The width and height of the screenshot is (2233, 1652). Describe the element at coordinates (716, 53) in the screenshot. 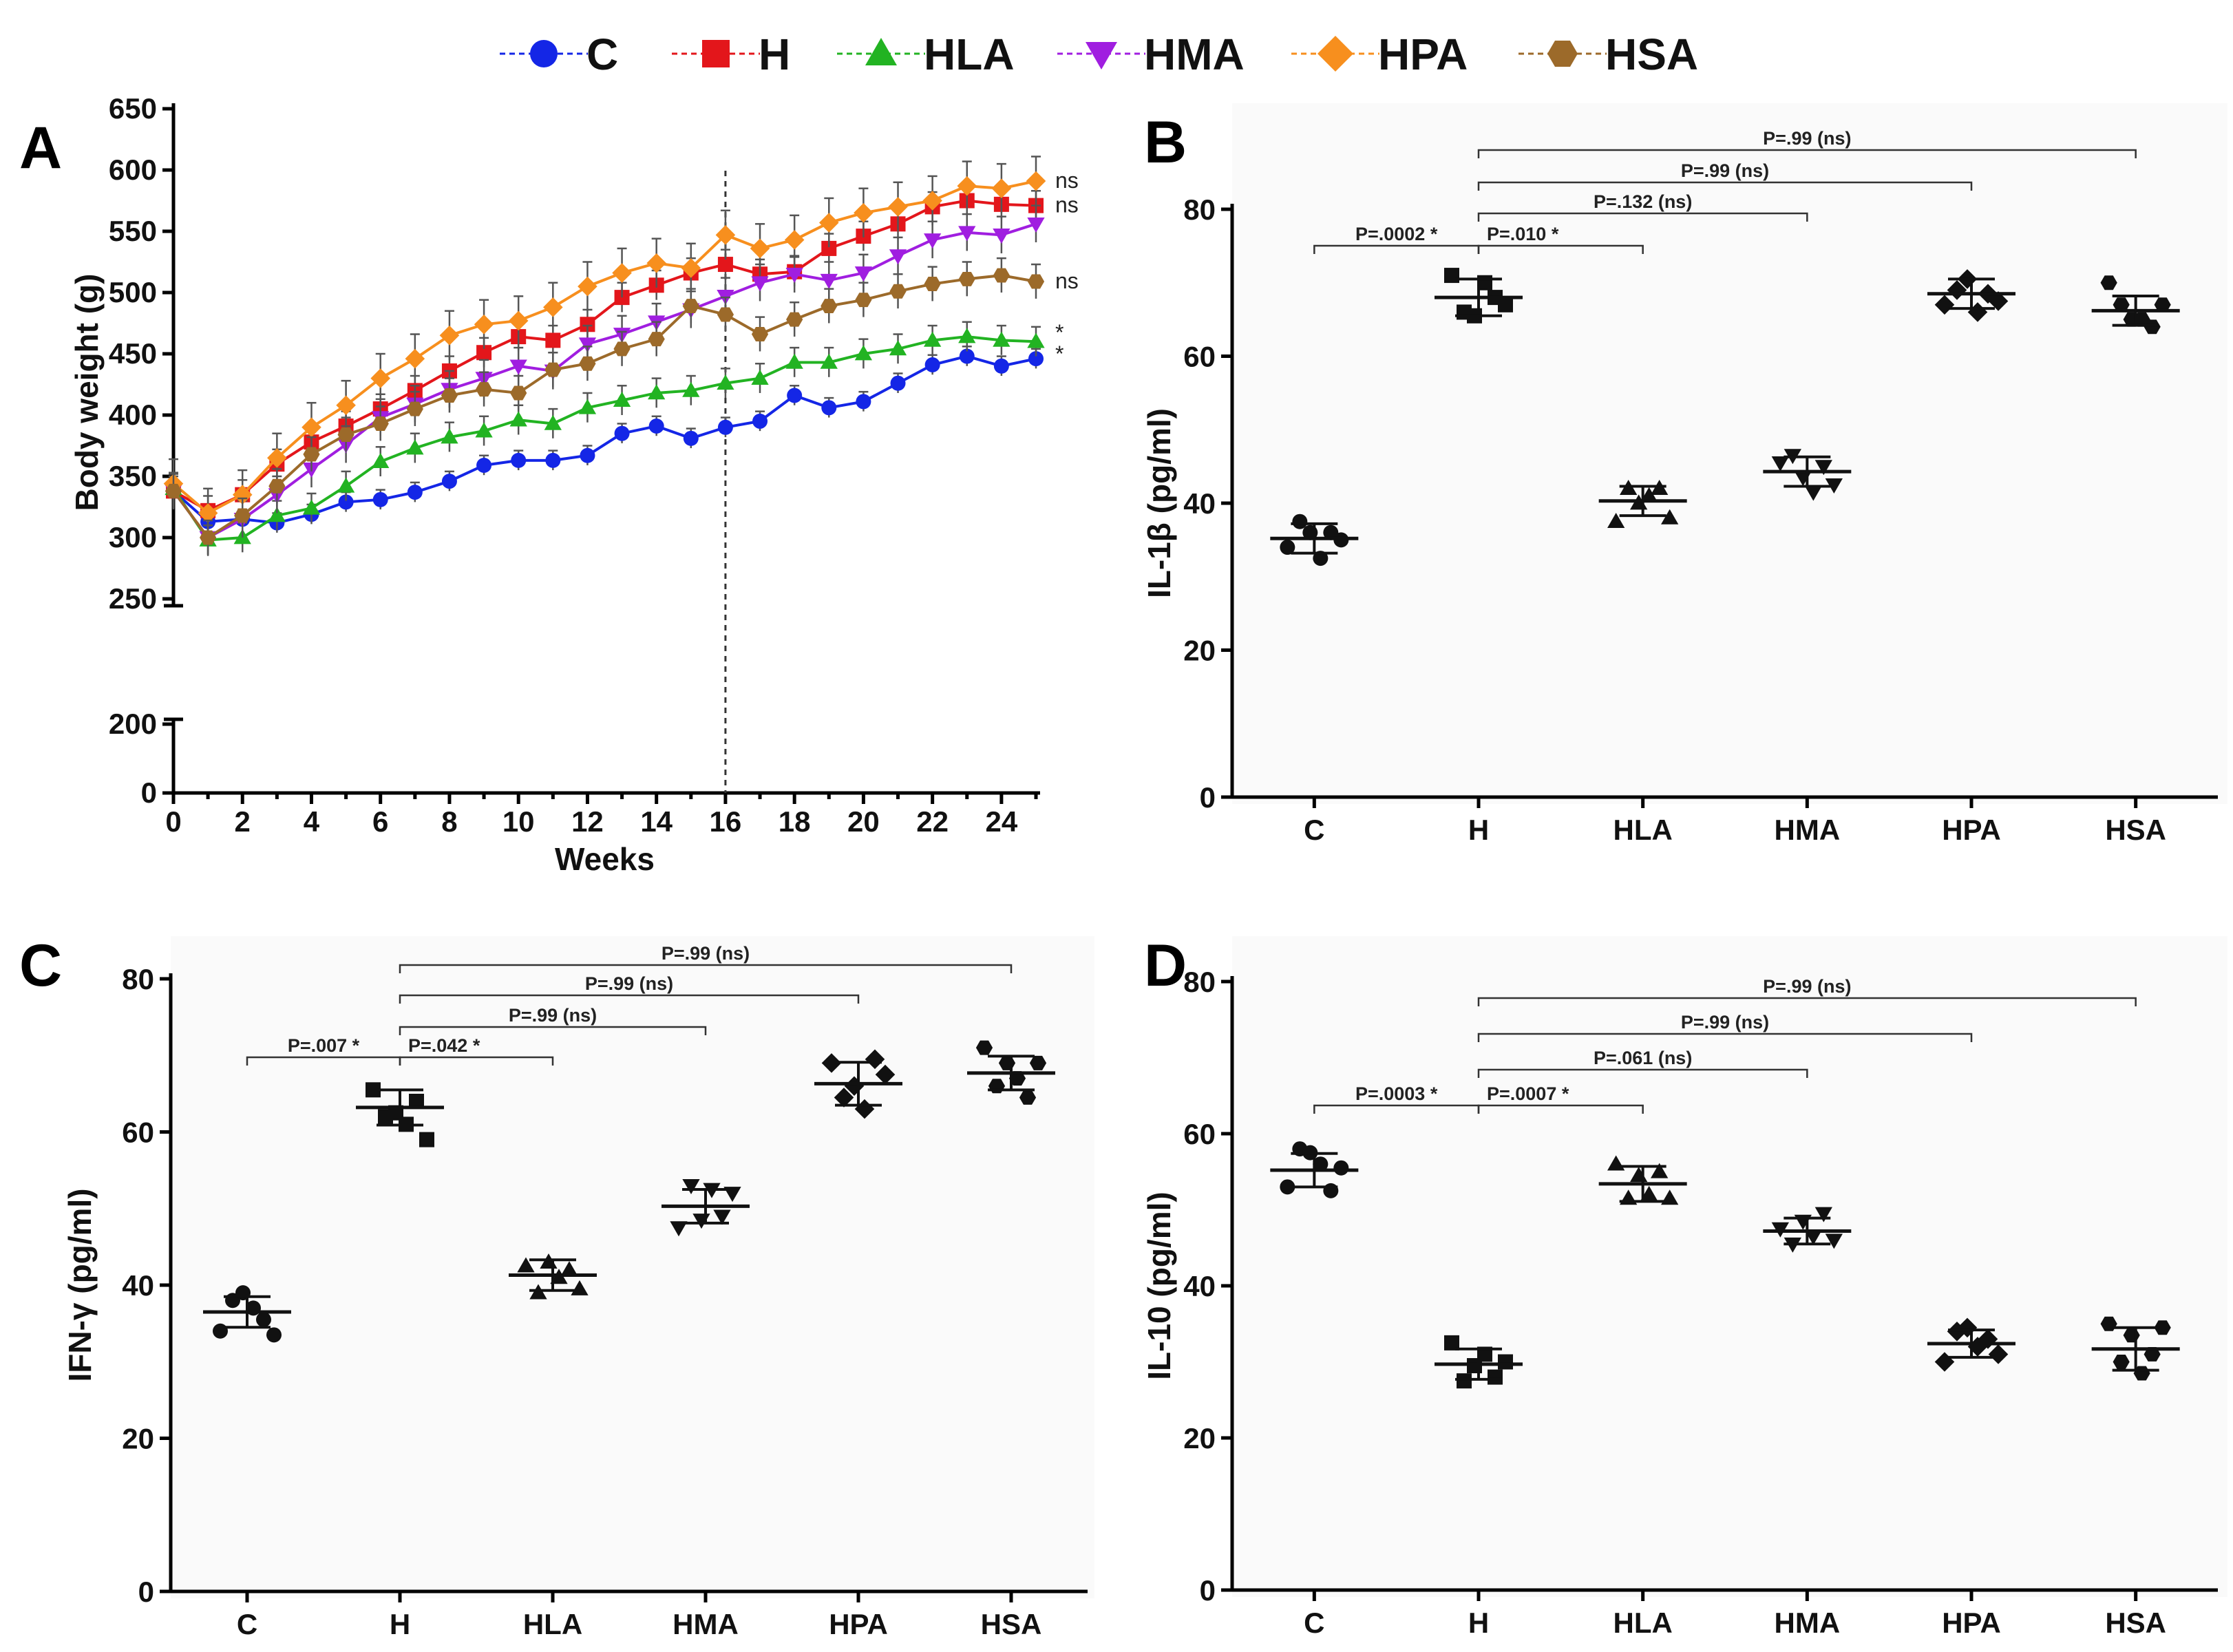

I see `legend-marker-h` at that location.